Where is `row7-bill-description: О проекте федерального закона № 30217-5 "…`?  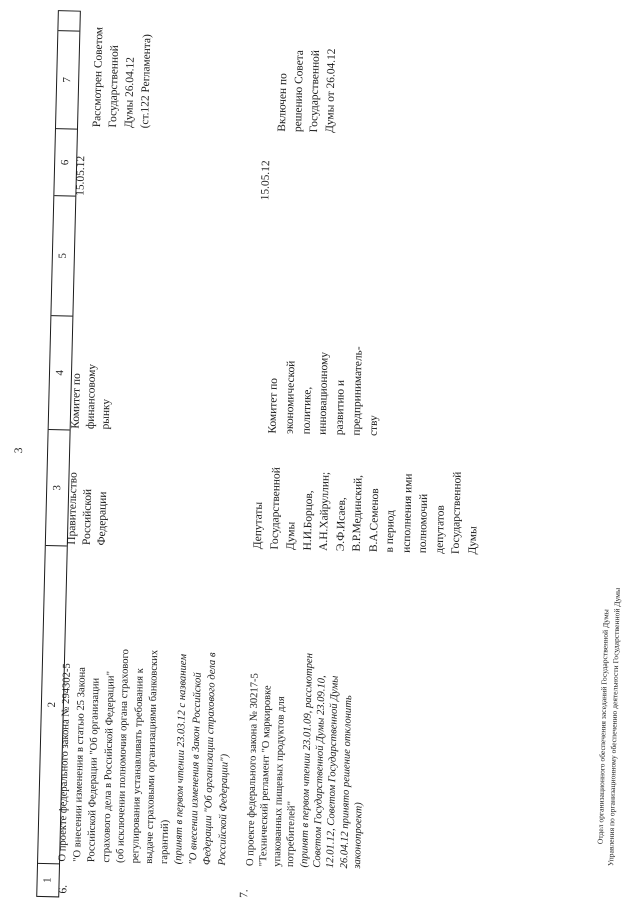 row7-bill-description: О проекте федерального закона № 30217-5 "… is located at coordinates (307, 760).